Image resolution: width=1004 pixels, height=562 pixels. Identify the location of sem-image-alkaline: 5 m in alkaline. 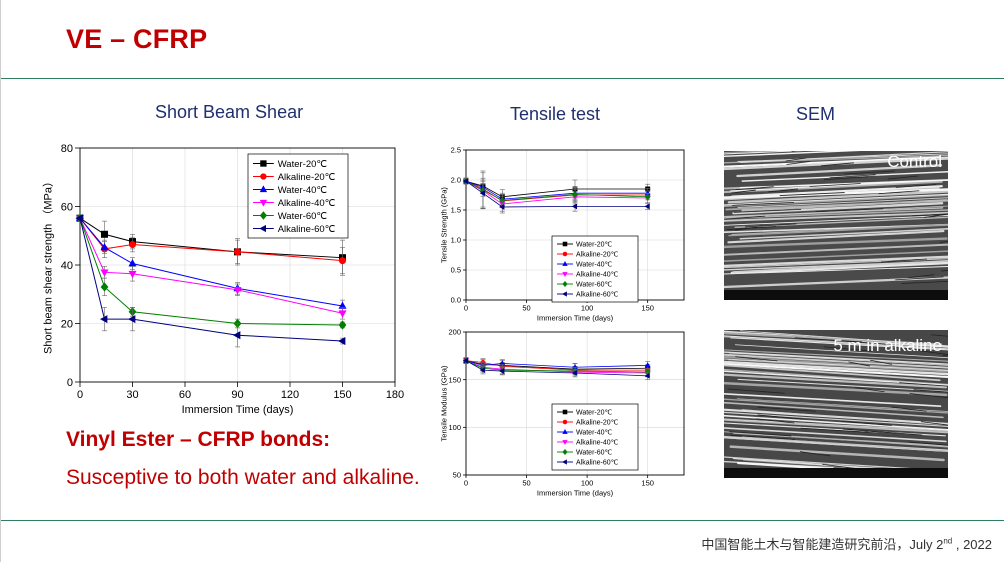
(836, 404).